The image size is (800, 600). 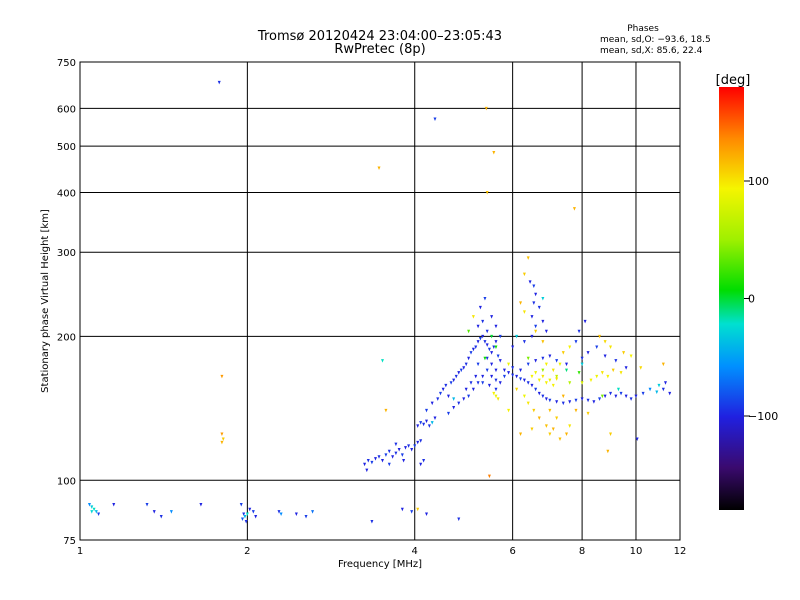 What do you see at coordinates (680, 551) in the screenshot?
I see `x-tick-label: 12` at bounding box center [680, 551].